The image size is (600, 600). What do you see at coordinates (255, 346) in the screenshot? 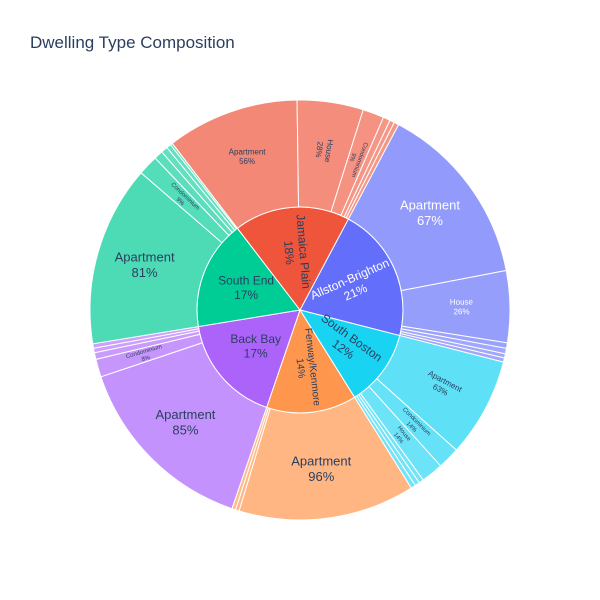
I see `inner-label-back-bay: Back Bay 17%` at bounding box center [255, 346].